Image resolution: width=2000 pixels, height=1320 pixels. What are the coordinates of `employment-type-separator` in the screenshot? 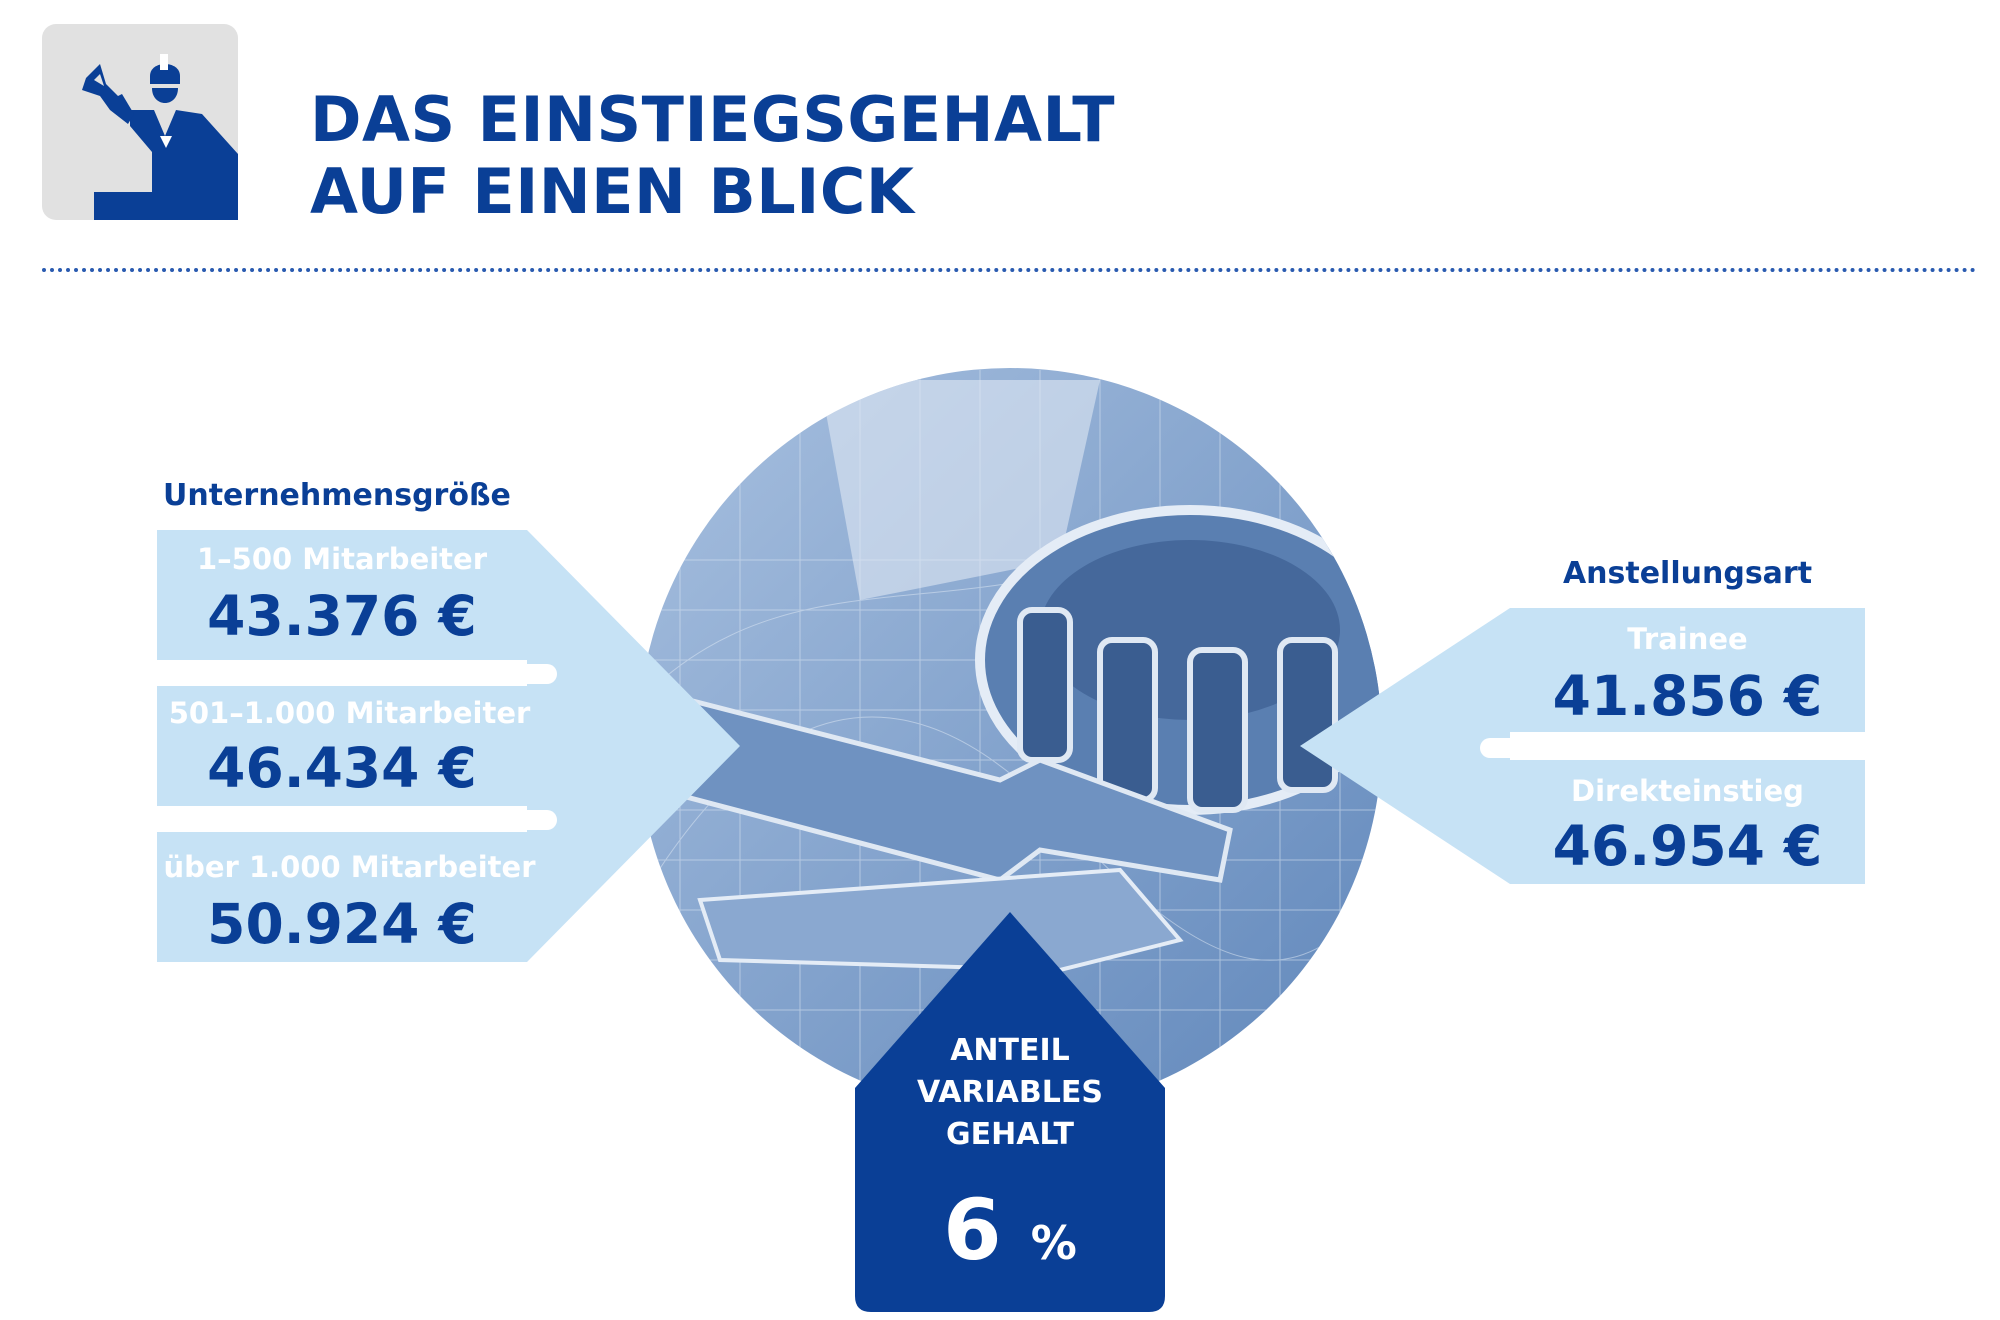 It's located at (1677, 748).